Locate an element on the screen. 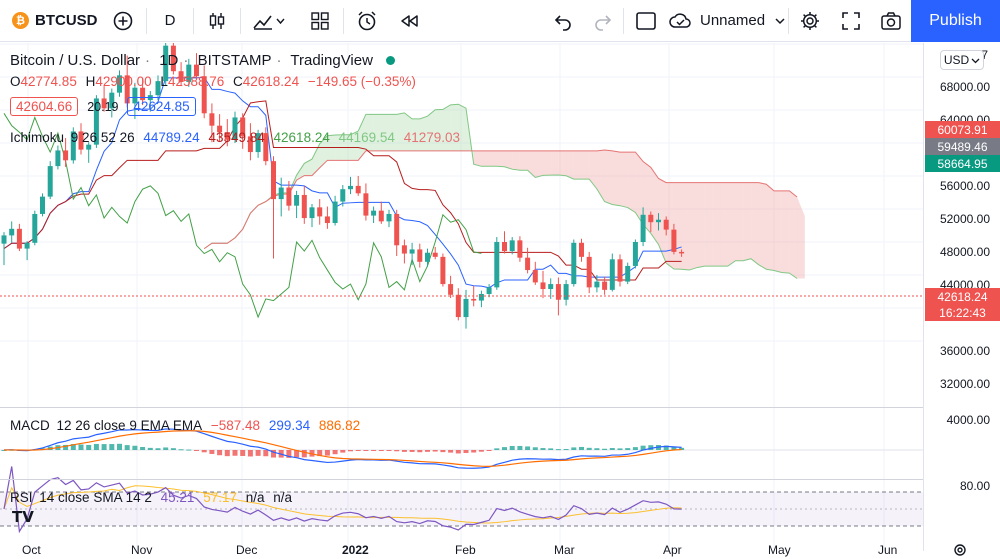  checkbox-icon is located at coordinates (646, 20).